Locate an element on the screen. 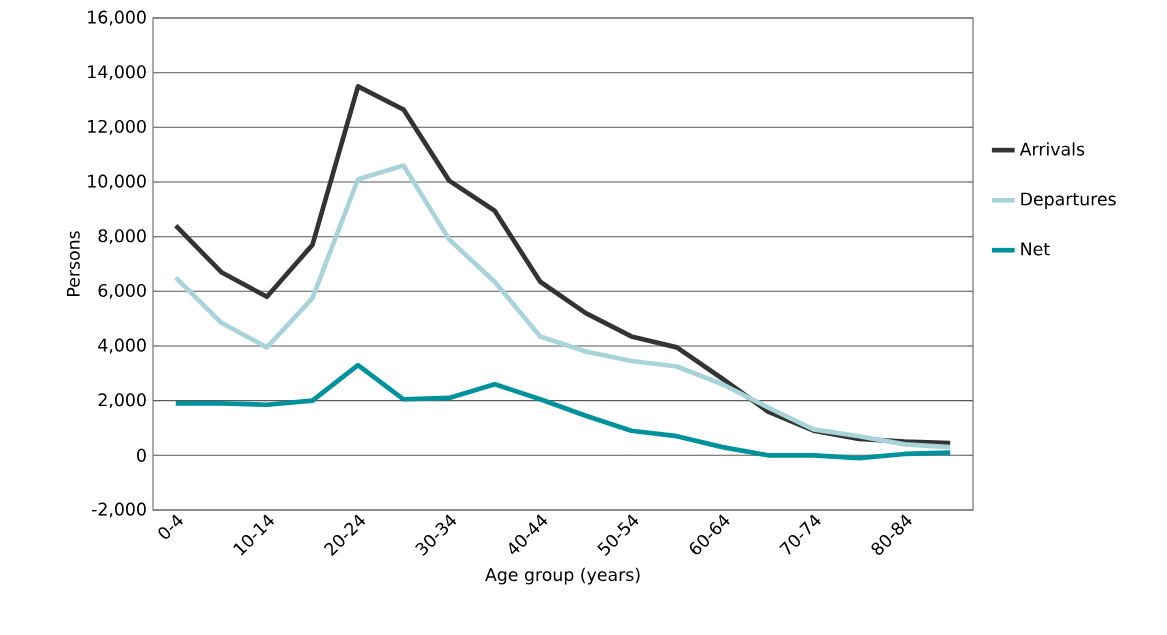  x-tick-label: 0-4 is located at coordinates (170, 526).